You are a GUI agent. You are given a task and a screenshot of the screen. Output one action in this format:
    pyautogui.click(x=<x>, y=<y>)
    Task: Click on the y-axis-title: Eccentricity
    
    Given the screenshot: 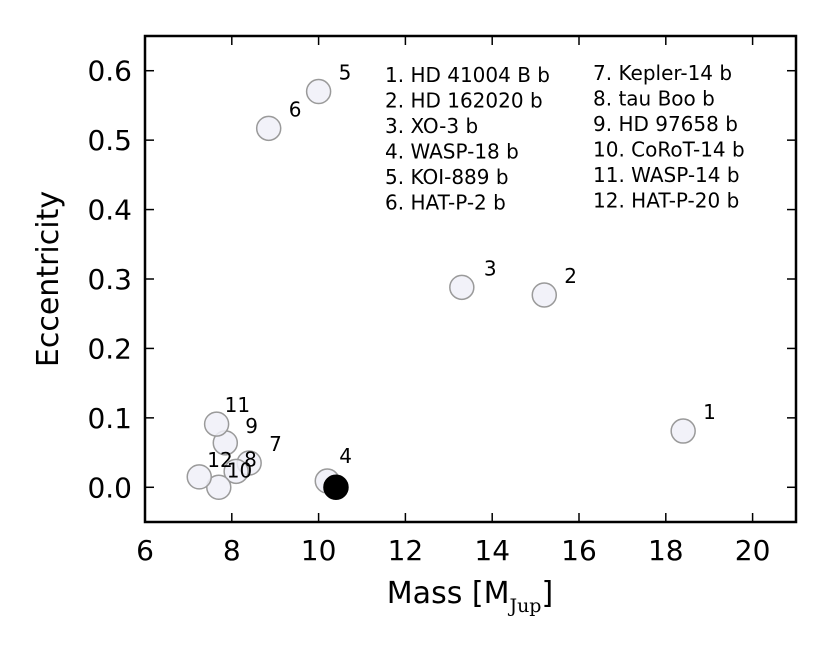 What is the action you would take?
    pyautogui.click(x=48, y=279)
    